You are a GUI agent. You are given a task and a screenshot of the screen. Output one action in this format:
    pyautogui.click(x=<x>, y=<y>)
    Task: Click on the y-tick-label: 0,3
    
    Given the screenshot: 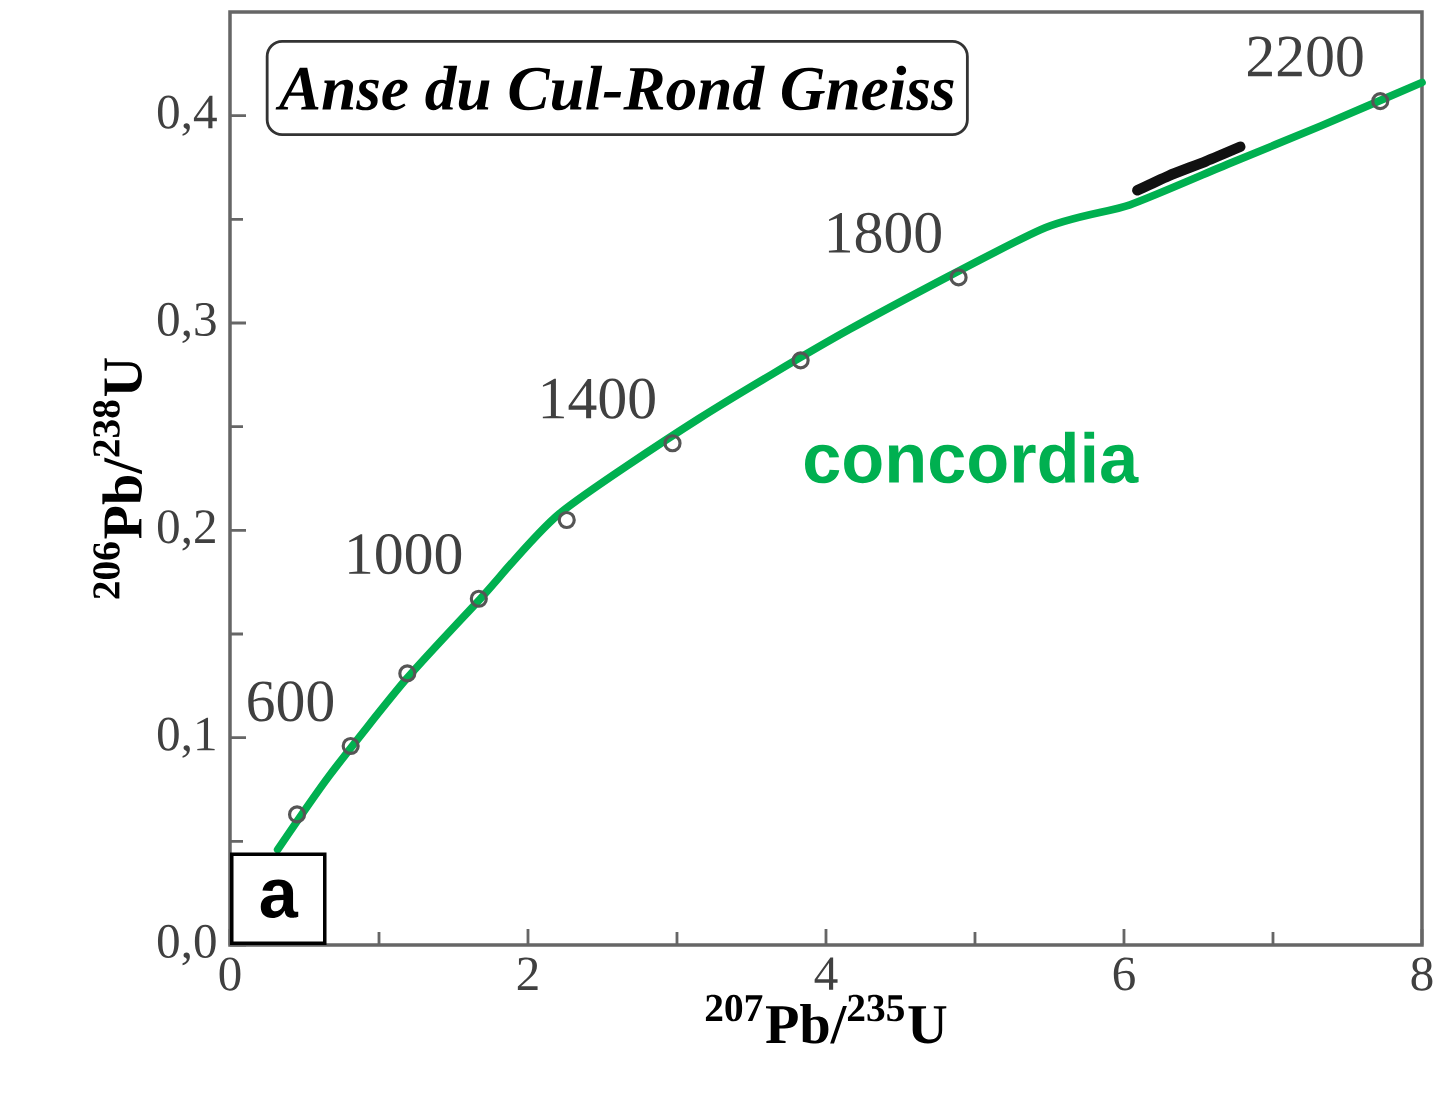 What is the action you would take?
    pyautogui.click(x=186, y=323)
    